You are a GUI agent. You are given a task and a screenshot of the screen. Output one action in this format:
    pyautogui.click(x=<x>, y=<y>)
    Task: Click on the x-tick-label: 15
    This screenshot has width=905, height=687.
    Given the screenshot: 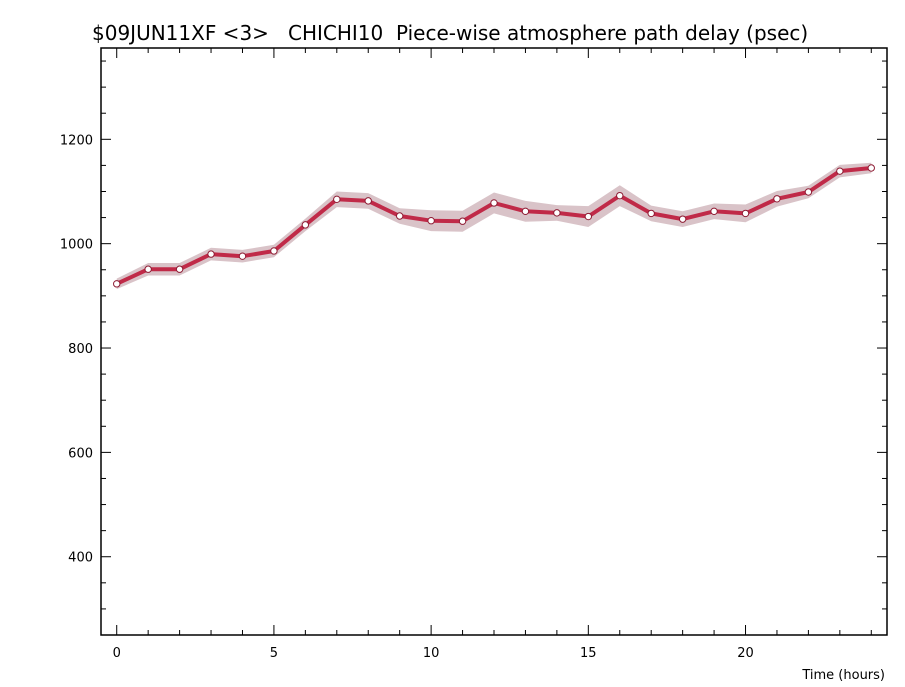 What is the action you would take?
    pyautogui.click(x=588, y=653)
    